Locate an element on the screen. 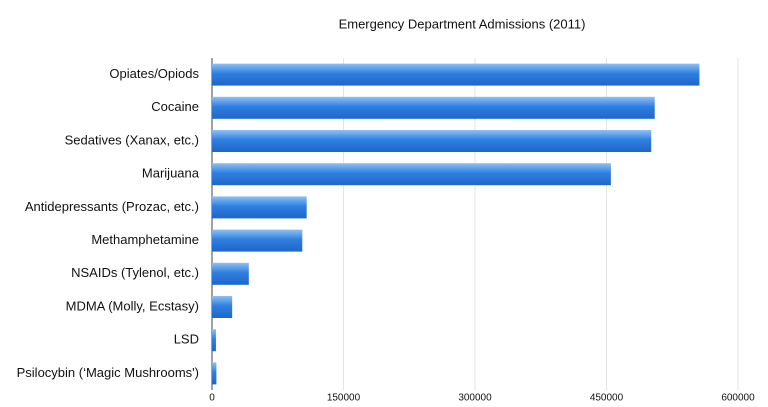  x-tick-label: 0 is located at coordinates (212, 398).